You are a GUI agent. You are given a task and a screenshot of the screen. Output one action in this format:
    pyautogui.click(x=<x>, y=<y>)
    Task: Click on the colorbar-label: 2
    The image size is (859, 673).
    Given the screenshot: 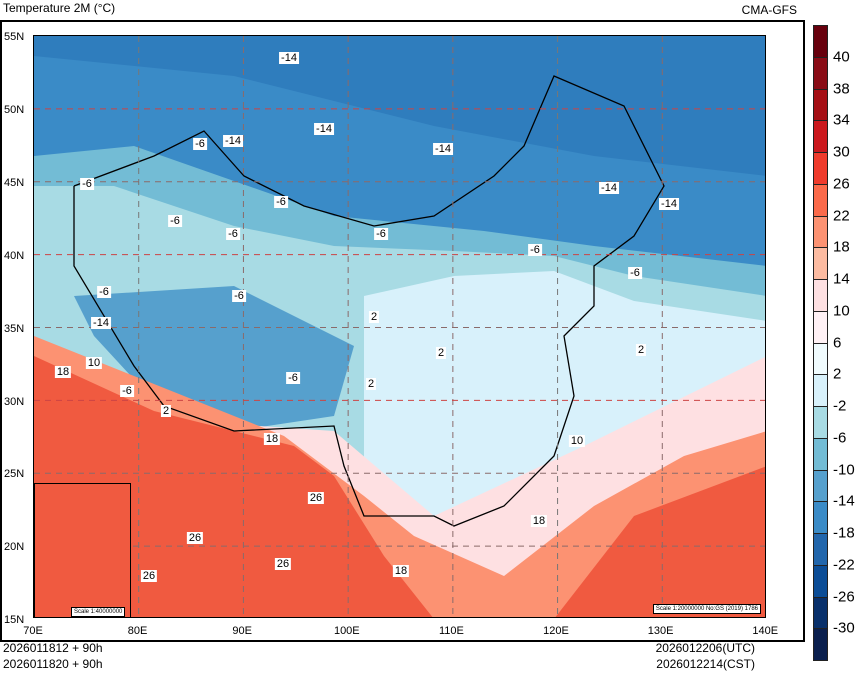 What is the action you would take?
    pyautogui.click(x=837, y=374)
    